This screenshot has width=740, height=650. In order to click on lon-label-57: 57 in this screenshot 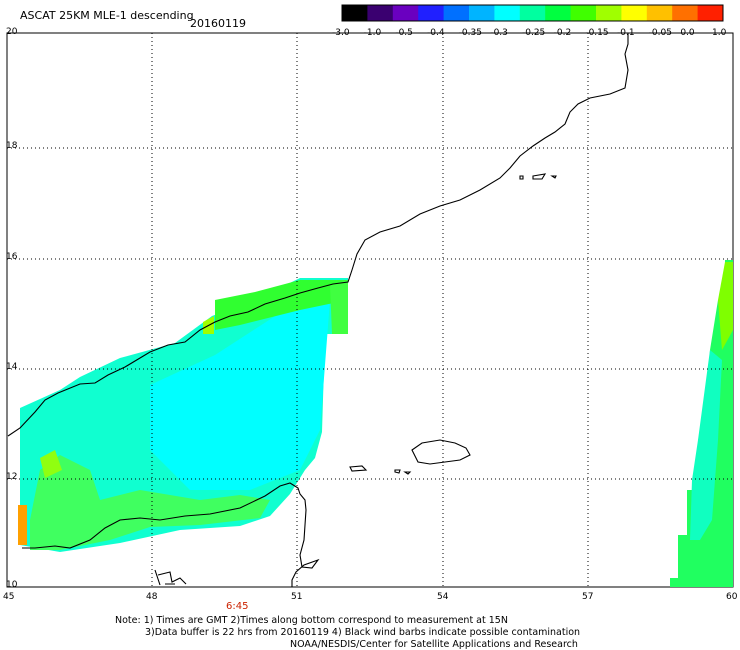, I will do `click(588, 597)`.